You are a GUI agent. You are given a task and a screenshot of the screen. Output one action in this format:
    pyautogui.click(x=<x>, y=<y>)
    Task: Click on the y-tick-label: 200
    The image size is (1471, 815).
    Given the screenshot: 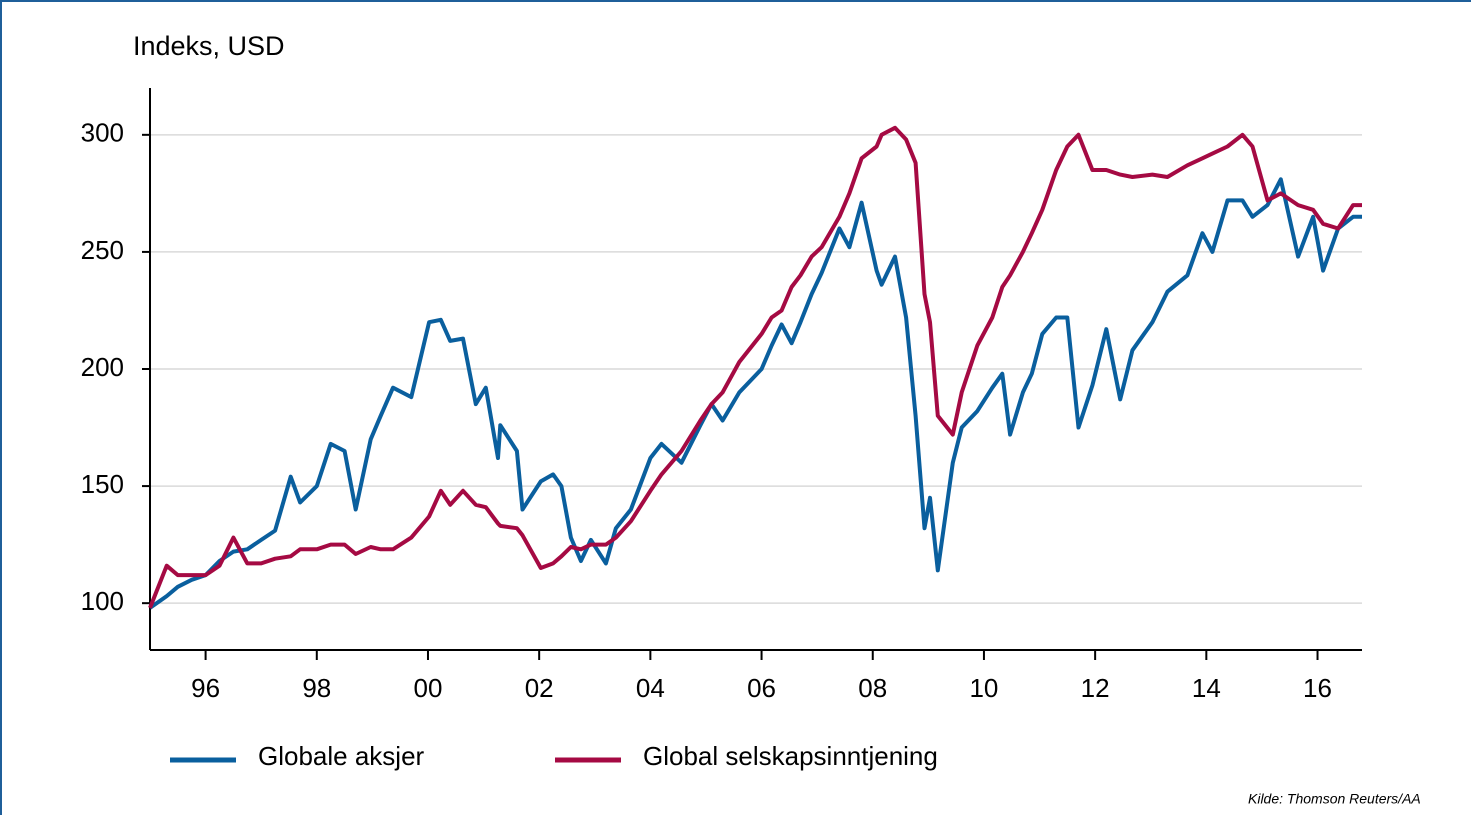 What is the action you would take?
    pyautogui.click(x=102, y=367)
    